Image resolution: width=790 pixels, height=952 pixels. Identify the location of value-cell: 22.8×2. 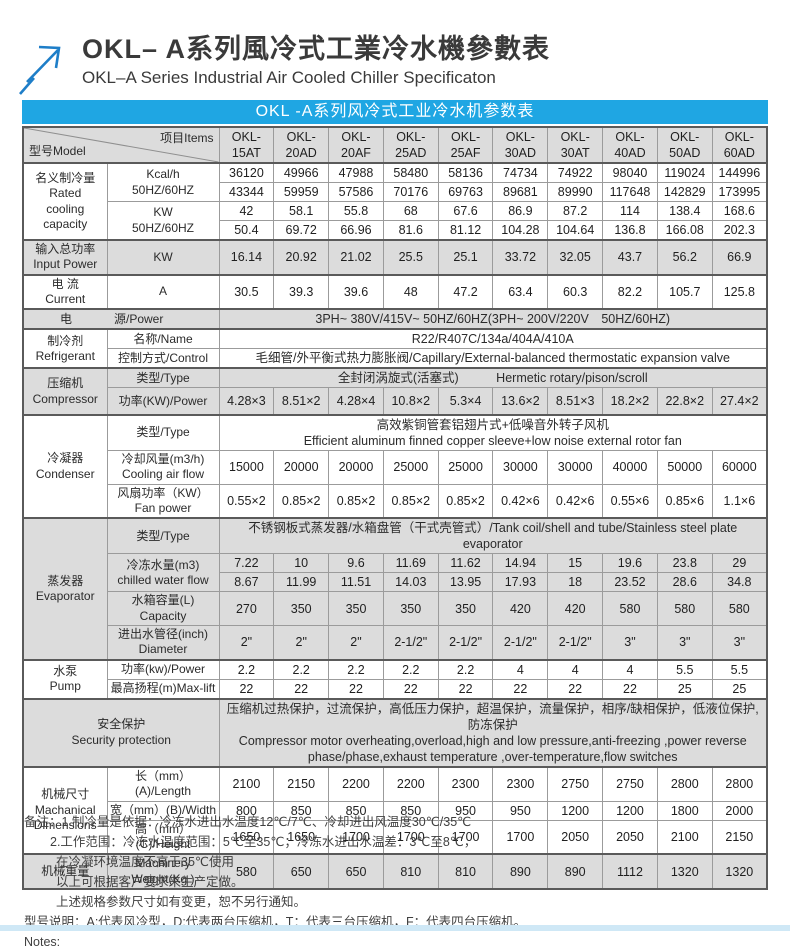
(684, 401).